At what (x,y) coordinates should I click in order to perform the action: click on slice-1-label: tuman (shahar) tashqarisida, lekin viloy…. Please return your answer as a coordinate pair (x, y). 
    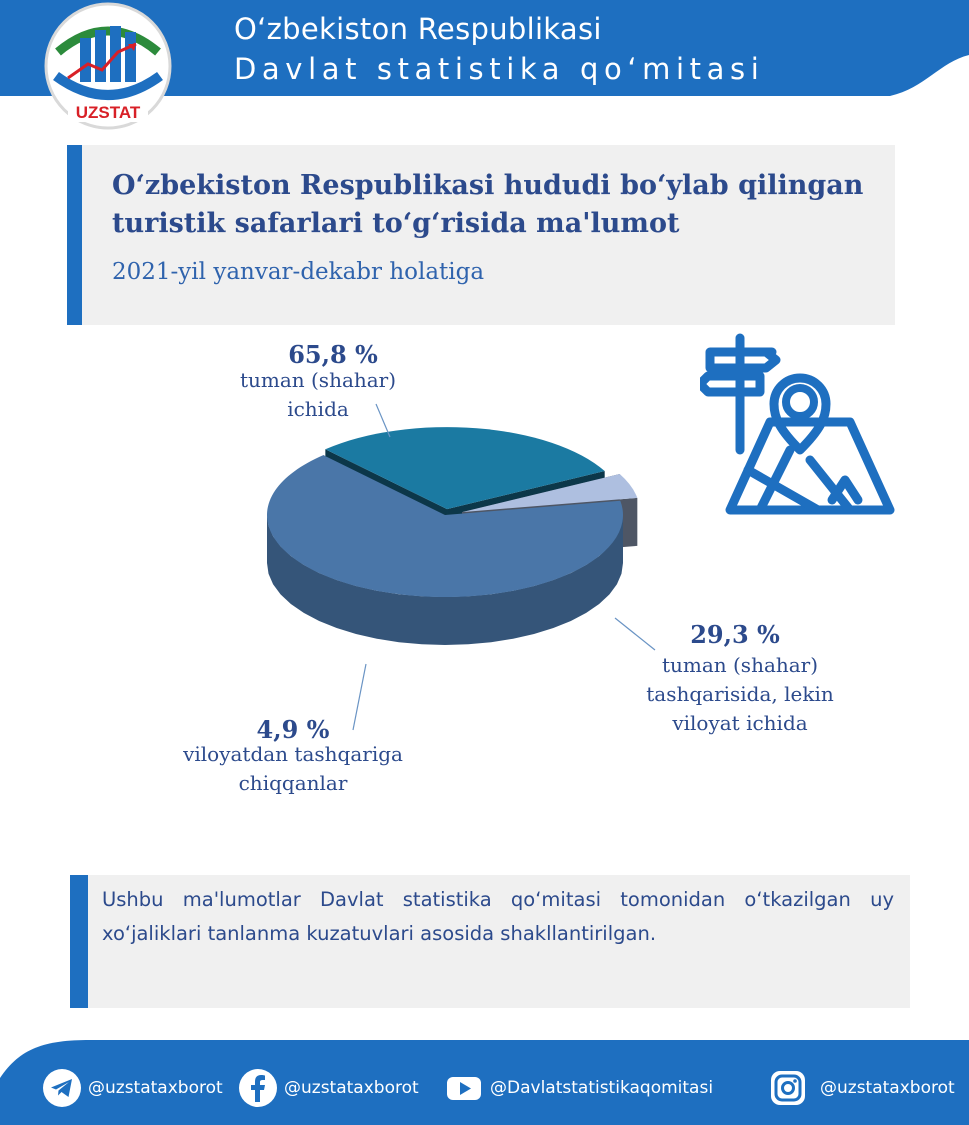
    Looking at the image, I should click on (740, 694).